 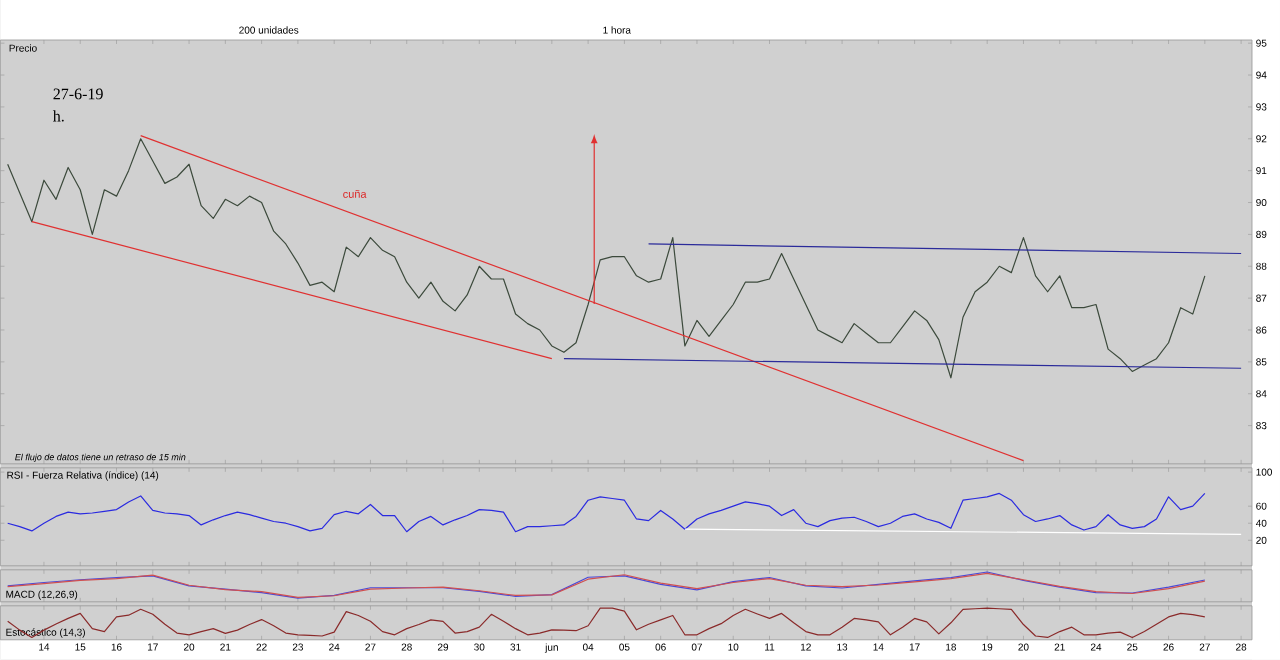 What do you see at coordinates (606, 512) in the screenshot?
I see `line-series` at bounding box center [606, 512].